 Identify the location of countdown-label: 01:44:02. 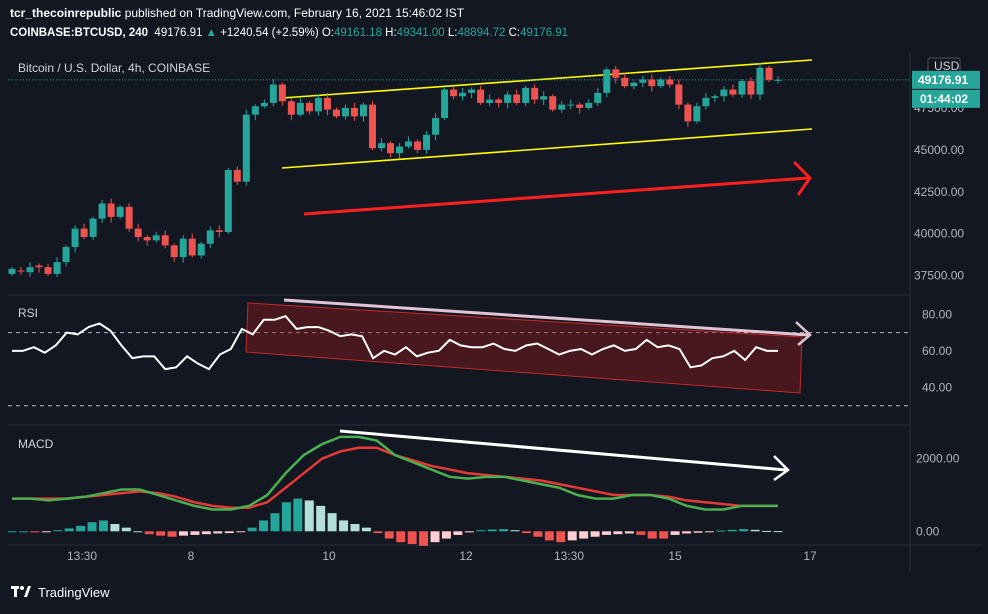
(944, 99).